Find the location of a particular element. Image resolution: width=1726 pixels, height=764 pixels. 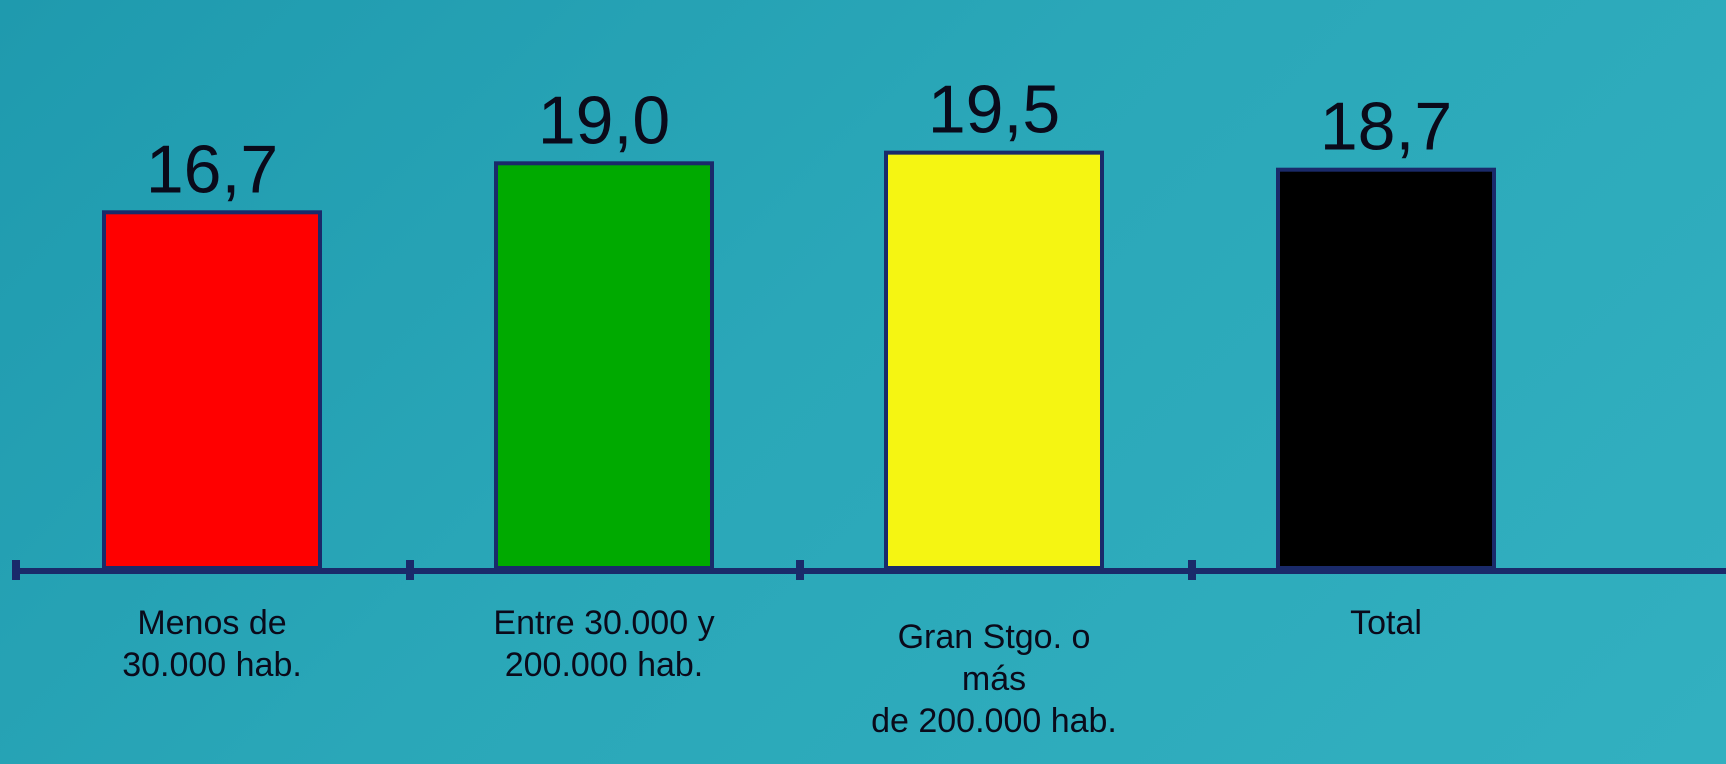

category-label-2: Gran Stgo. o más de 200.000 hab. is located at coordinates (994, 679).